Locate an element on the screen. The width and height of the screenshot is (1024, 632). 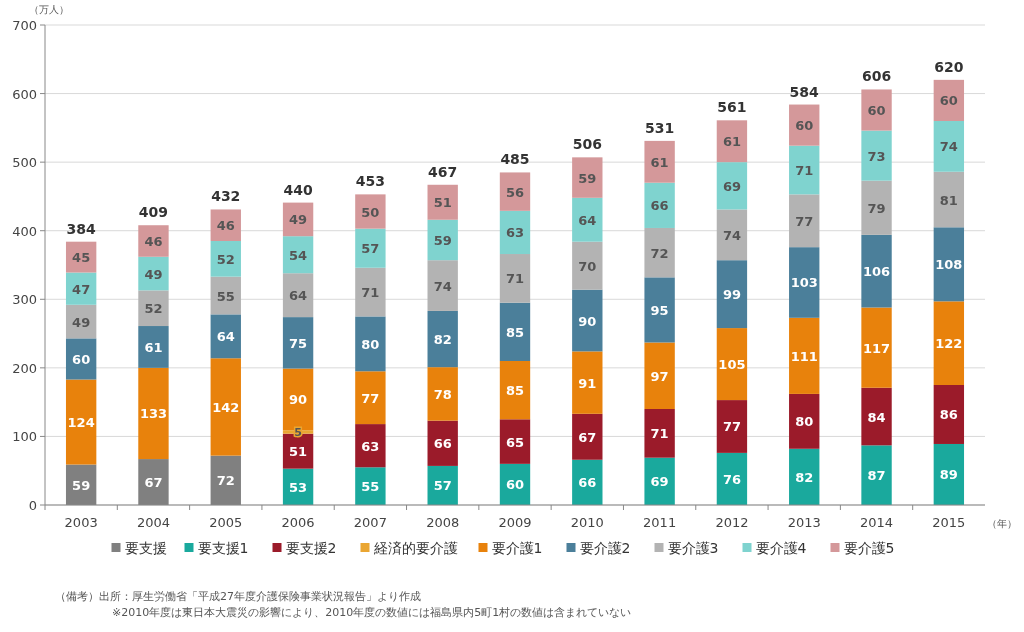
data-label: 111 is located at coordinates (804, 356).